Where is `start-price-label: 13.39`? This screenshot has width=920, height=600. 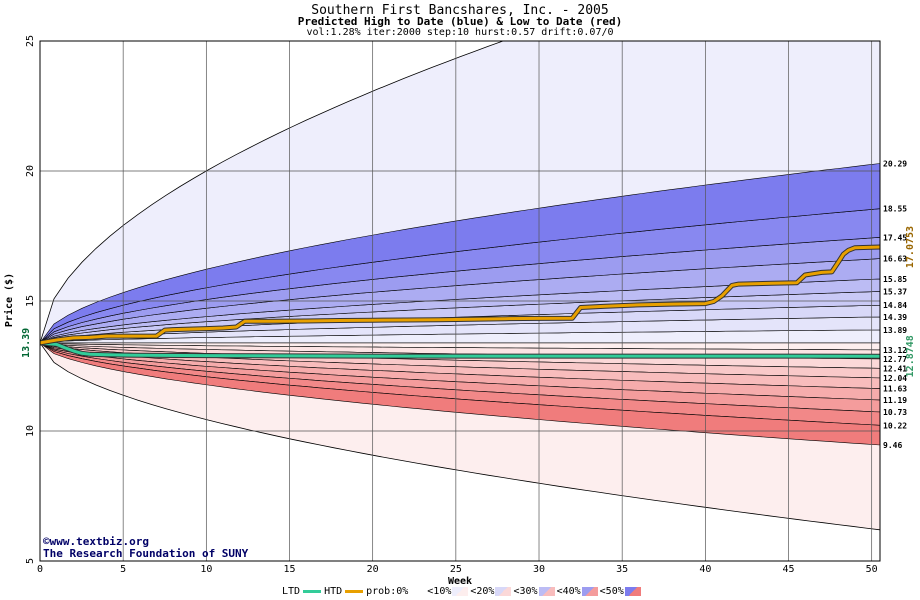 start-price-label: 13.39 is located at coordinates (26, 343).